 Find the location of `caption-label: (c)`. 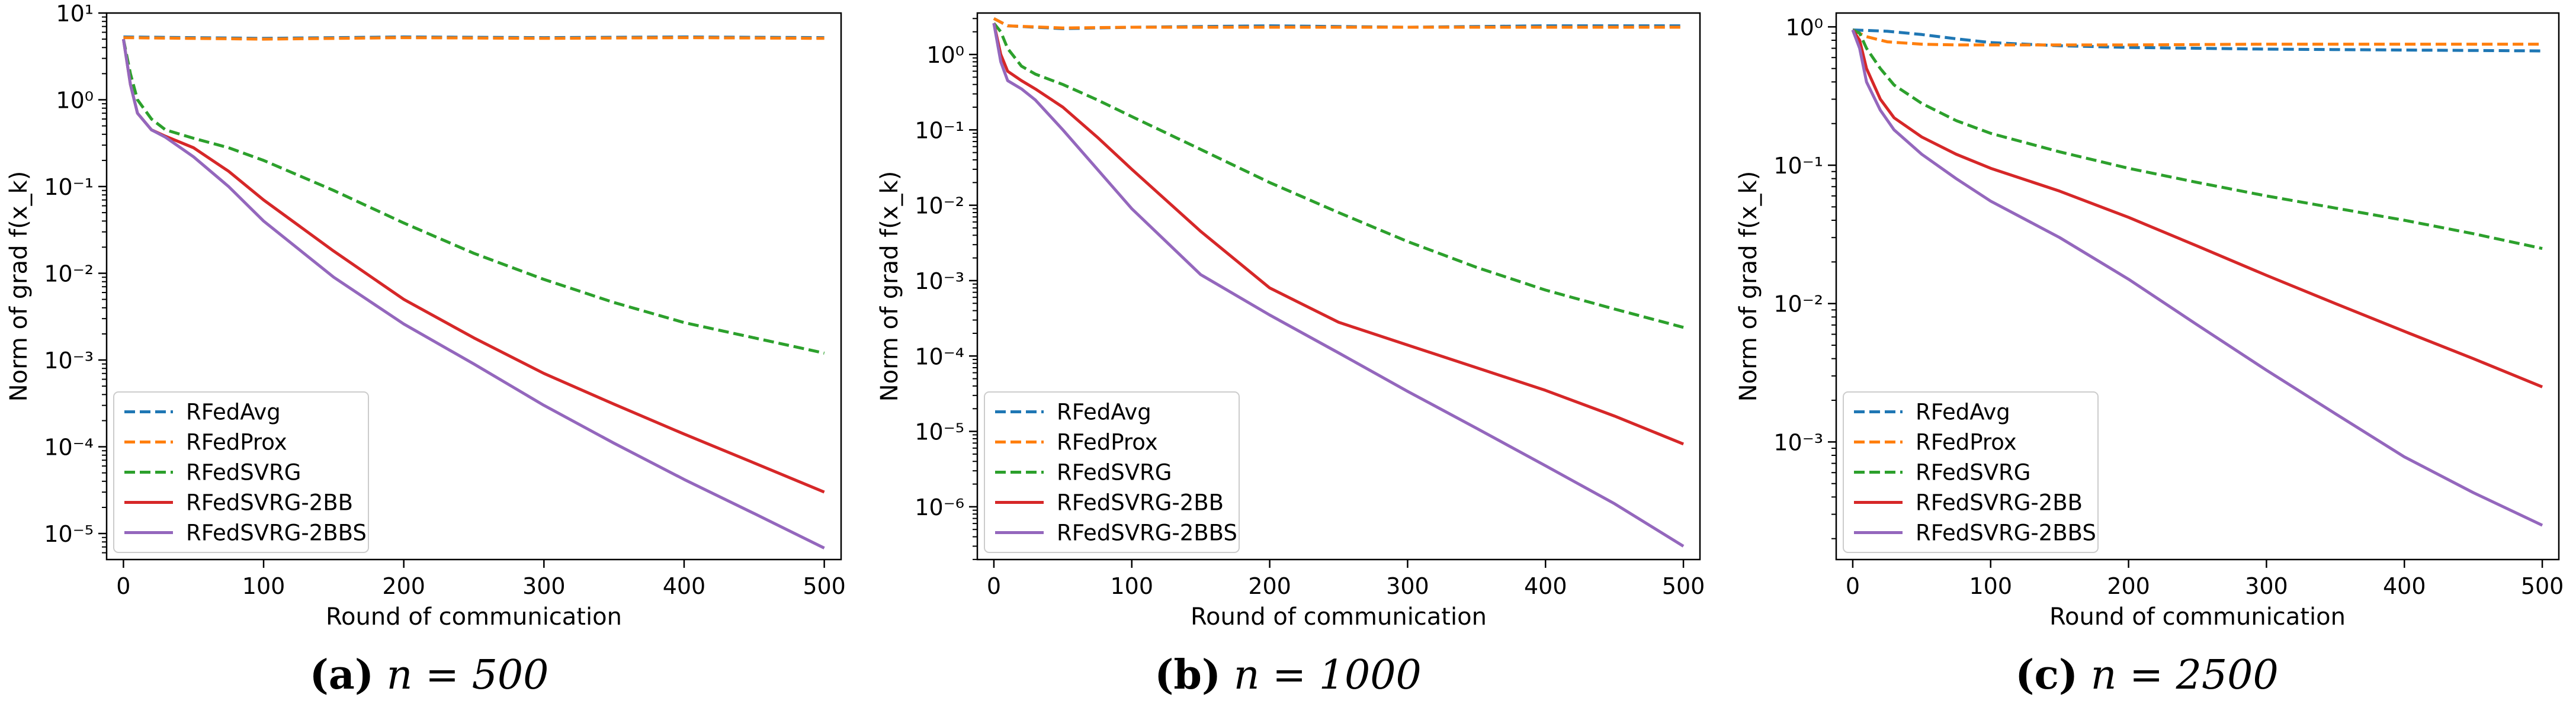

caption-label: (c) is located at coordinates (2047, 675).